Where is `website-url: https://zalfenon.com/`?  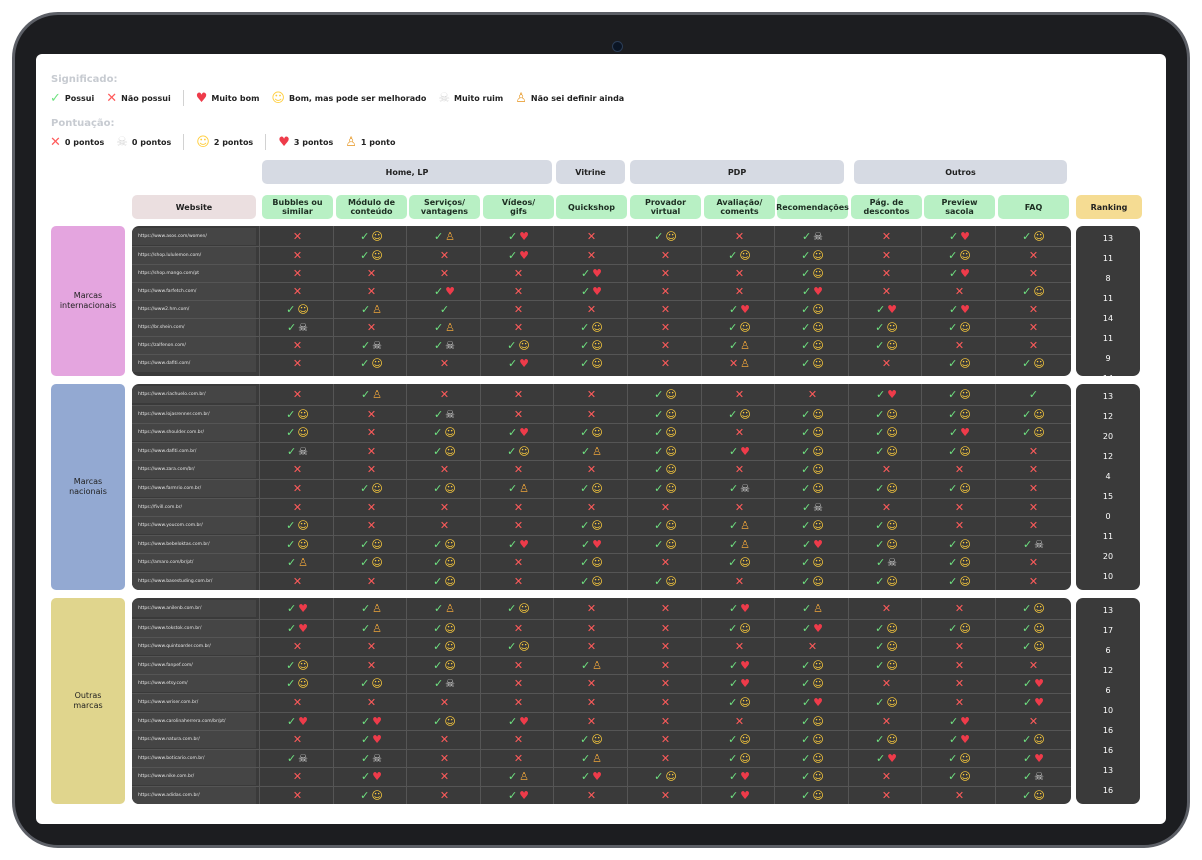 website-url: https://zalfenon.com/ is located at coordinates (194, 345).